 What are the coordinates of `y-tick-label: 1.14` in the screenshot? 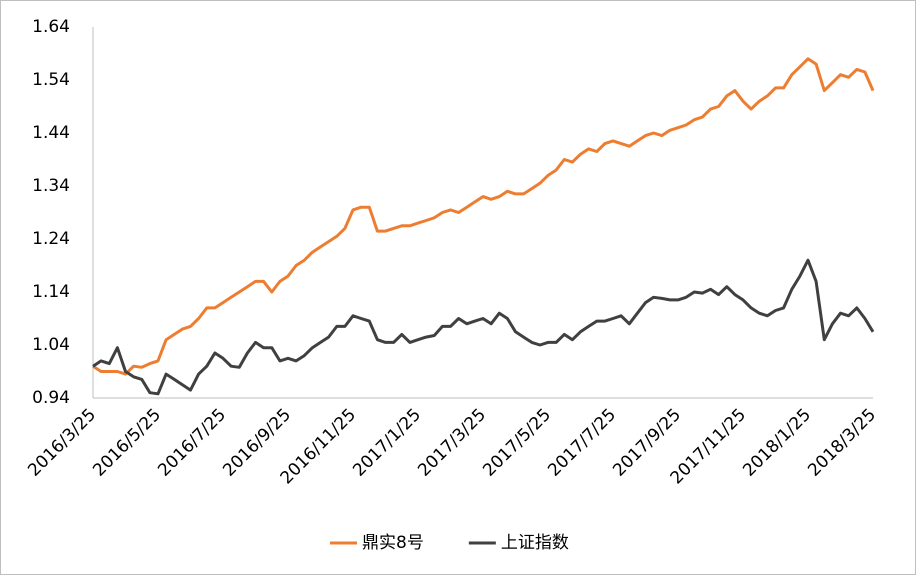 It's located at (51, 292).